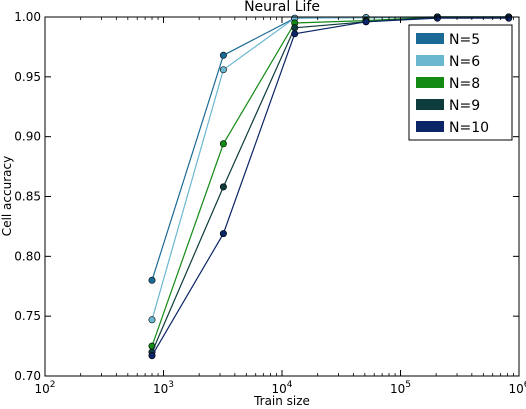 The width and height of the screenshot is (526, 409). Describe the element at coordinates (469, 128) in the screenshot. I see `legend-label: N=10` at that location.